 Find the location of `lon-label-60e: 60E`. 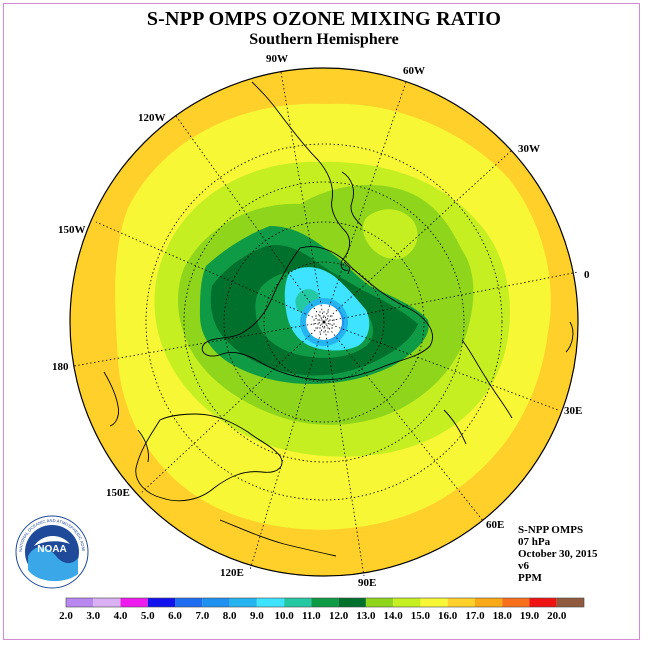

lon-label-60e: 60E is located at coordinates (495, 525).